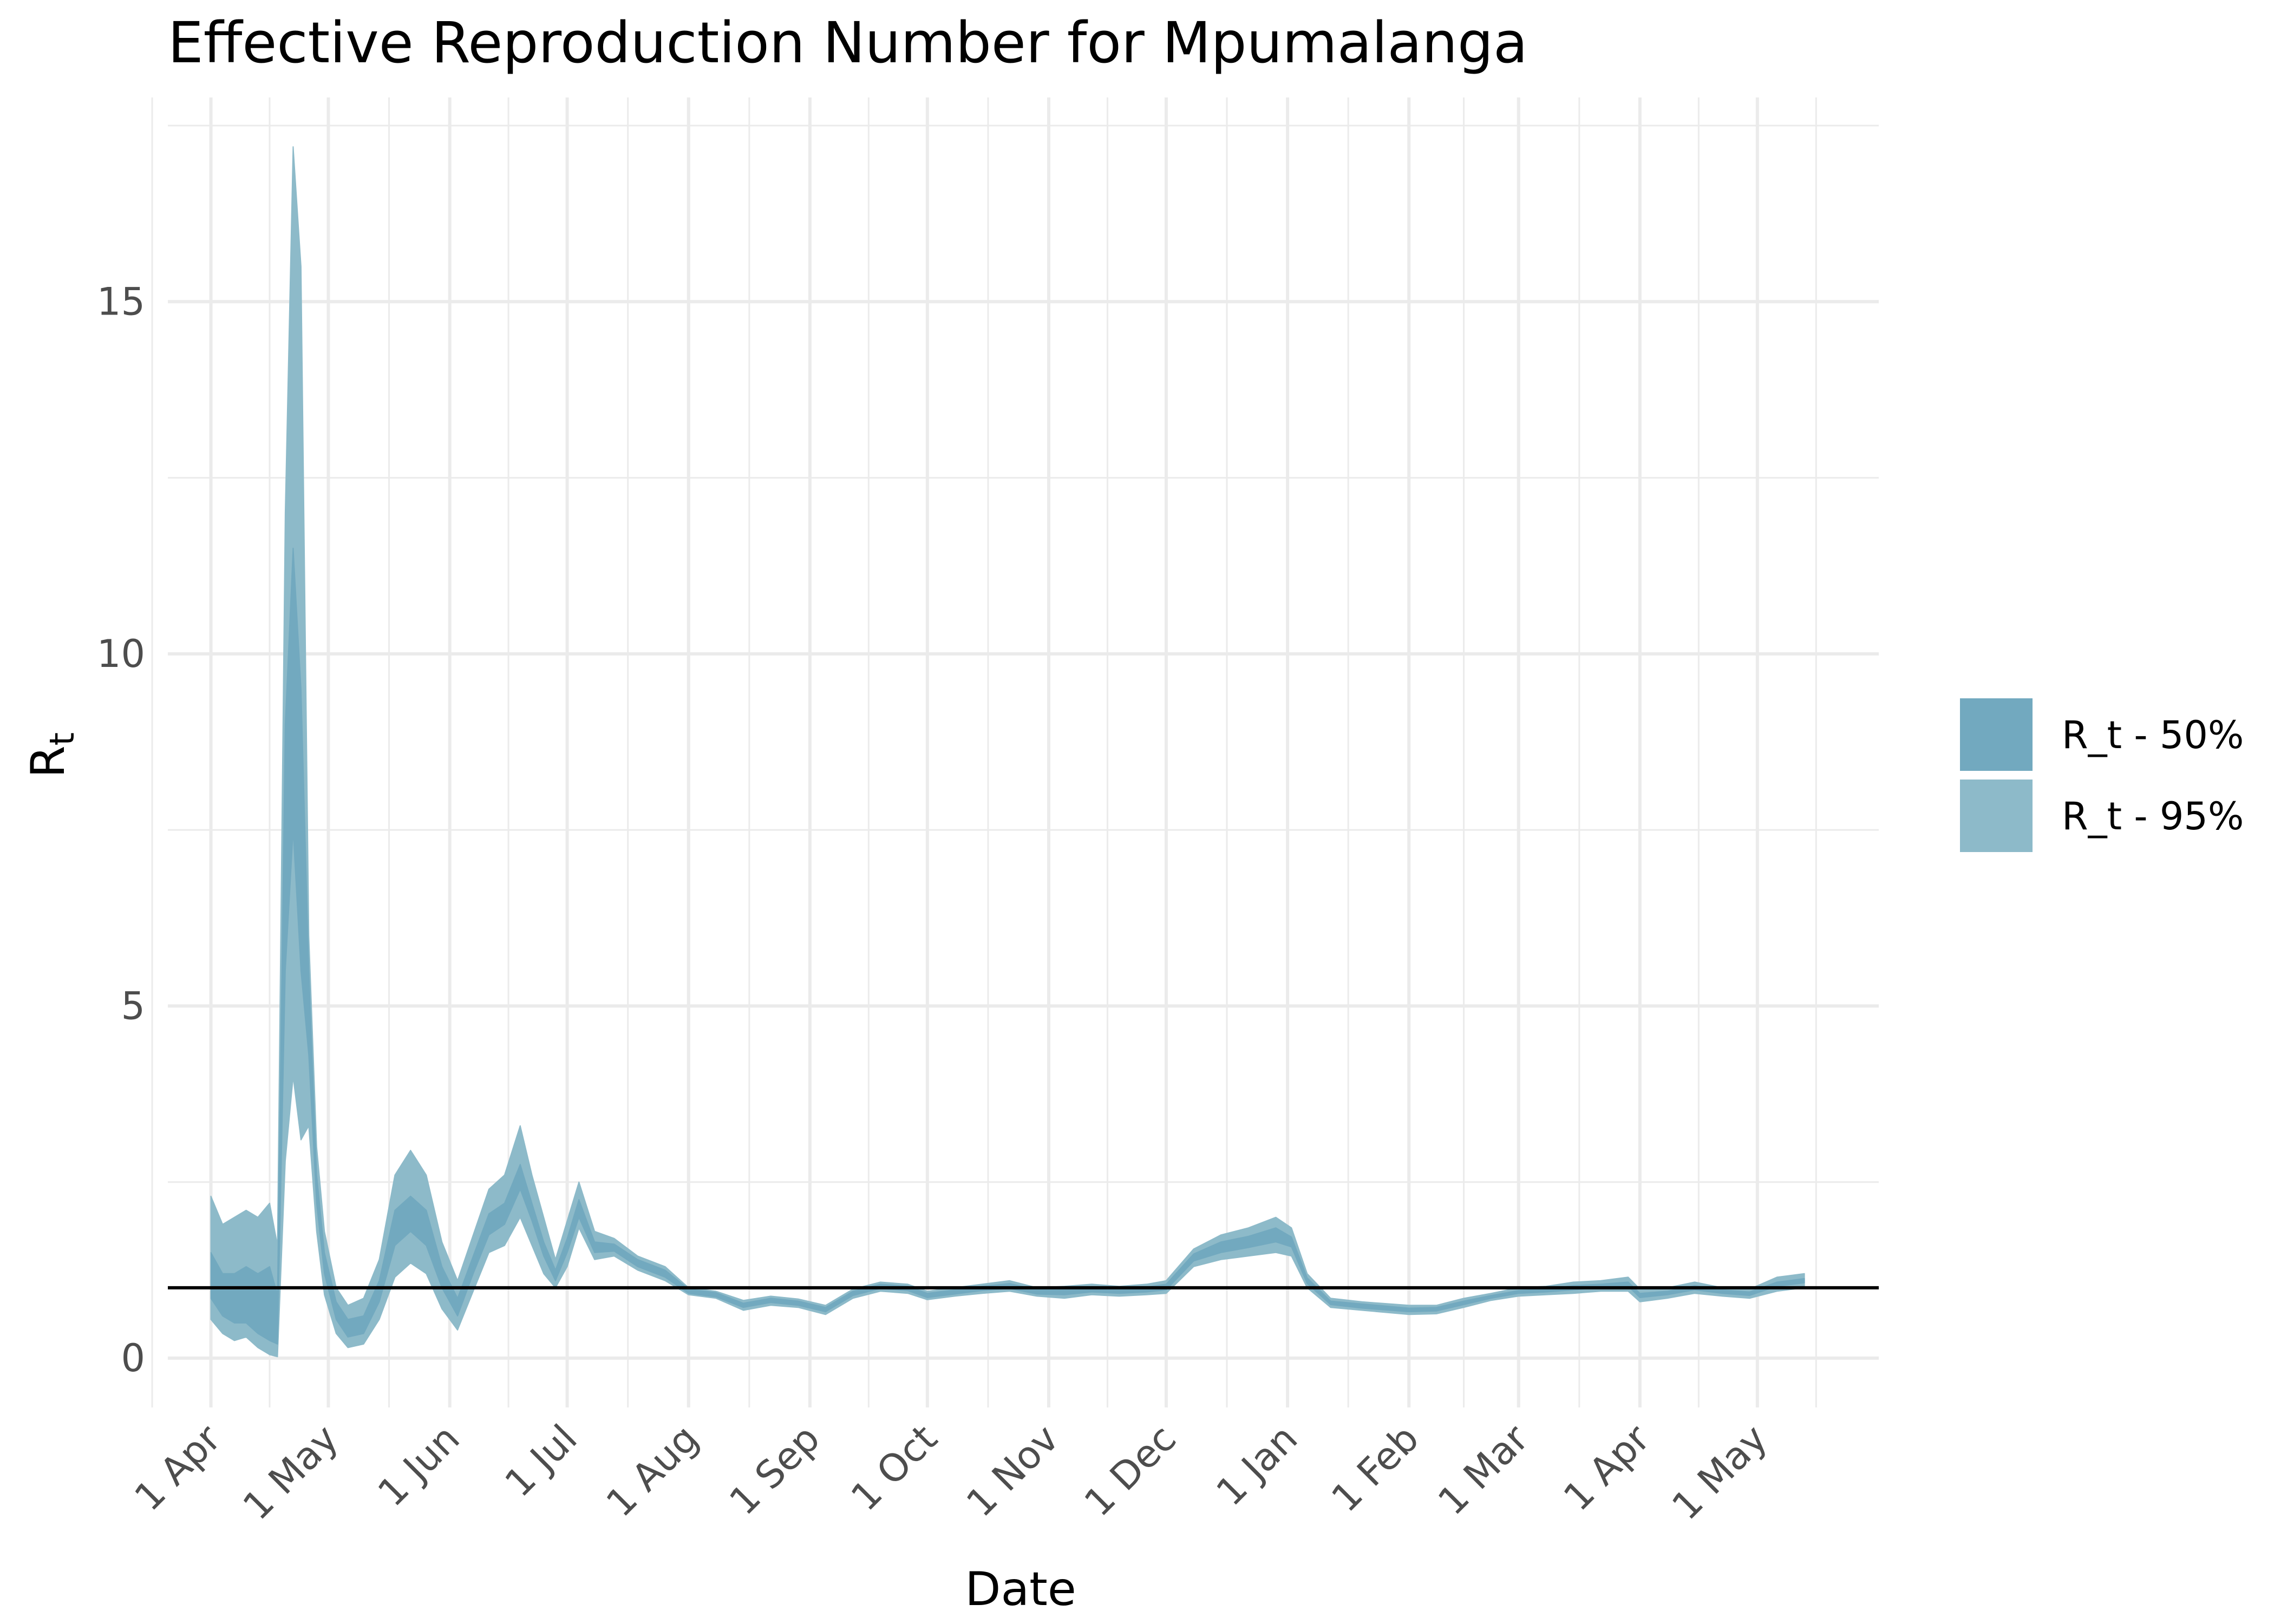 The height and width of the screenshot is (1624, 2274). What do you see at coordinates (133, 1006) in the screenshot?
I see `y-tick-label: 5` at bounding box center [133, 1006].